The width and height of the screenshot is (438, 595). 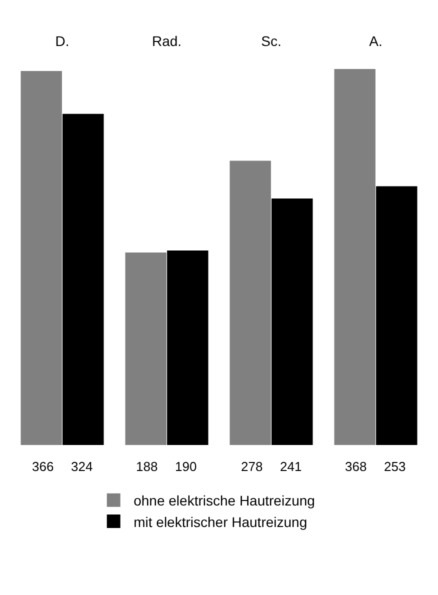 What do you see at coordinates (43, 466) in the screenshot?
I see `data-label: 366` at bounding box center [43, 466].